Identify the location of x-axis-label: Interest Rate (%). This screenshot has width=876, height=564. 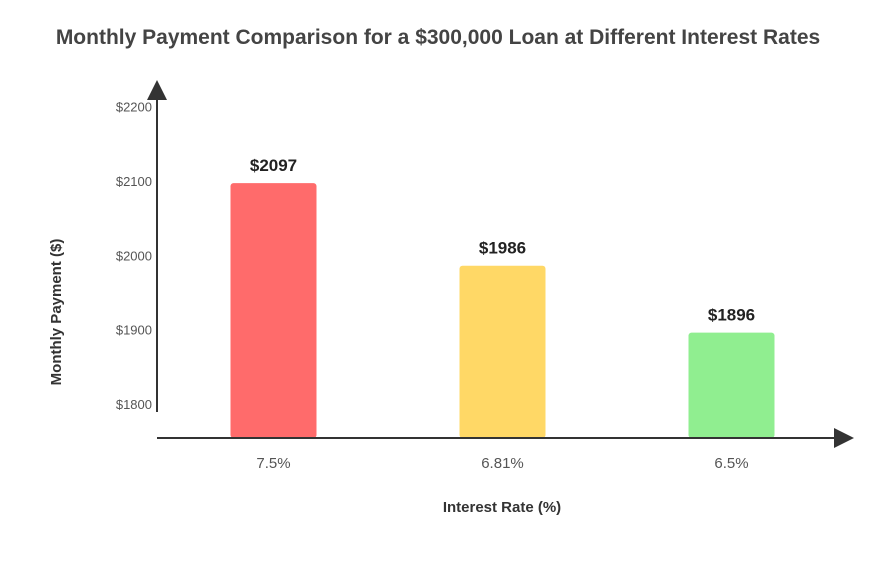
(502, 507).